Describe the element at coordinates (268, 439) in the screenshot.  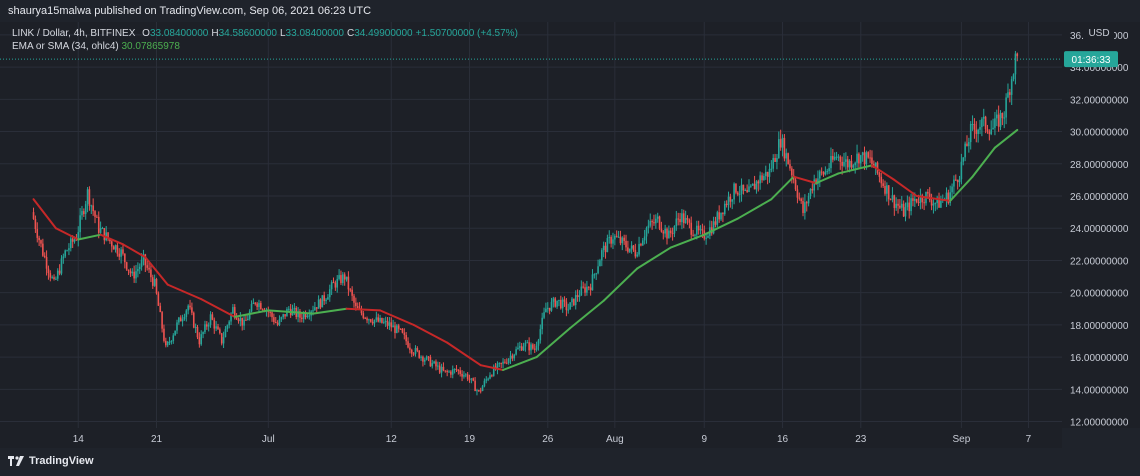
I see `time-tick-label: Jul` at that location.